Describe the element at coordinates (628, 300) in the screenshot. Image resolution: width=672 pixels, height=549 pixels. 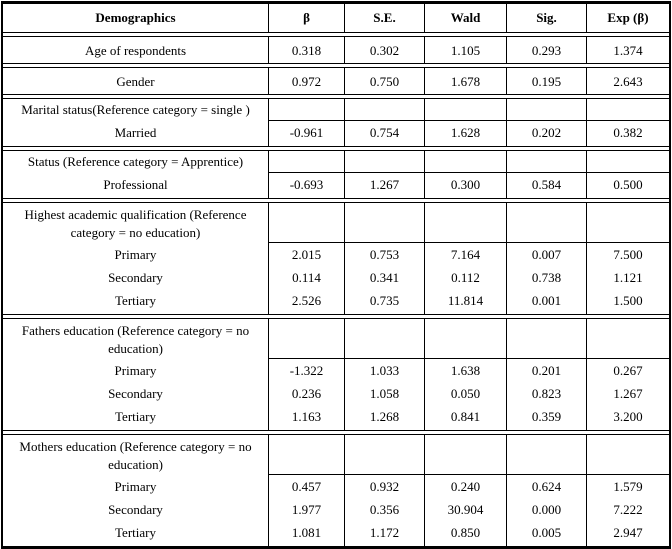
I see `cell-value: 1.500` at that location.